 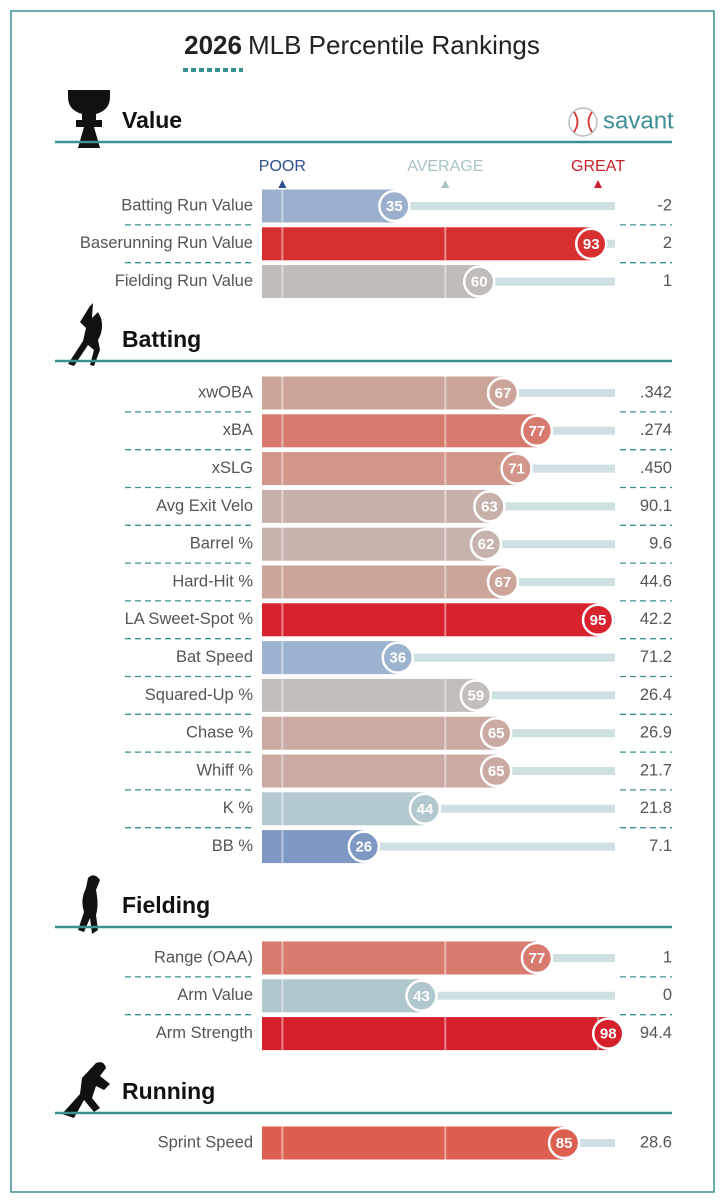 What do you see at coordinates (656, 581) in the screenshot?
I see `stat-value: 44.6` at bounding box center [656, 581].